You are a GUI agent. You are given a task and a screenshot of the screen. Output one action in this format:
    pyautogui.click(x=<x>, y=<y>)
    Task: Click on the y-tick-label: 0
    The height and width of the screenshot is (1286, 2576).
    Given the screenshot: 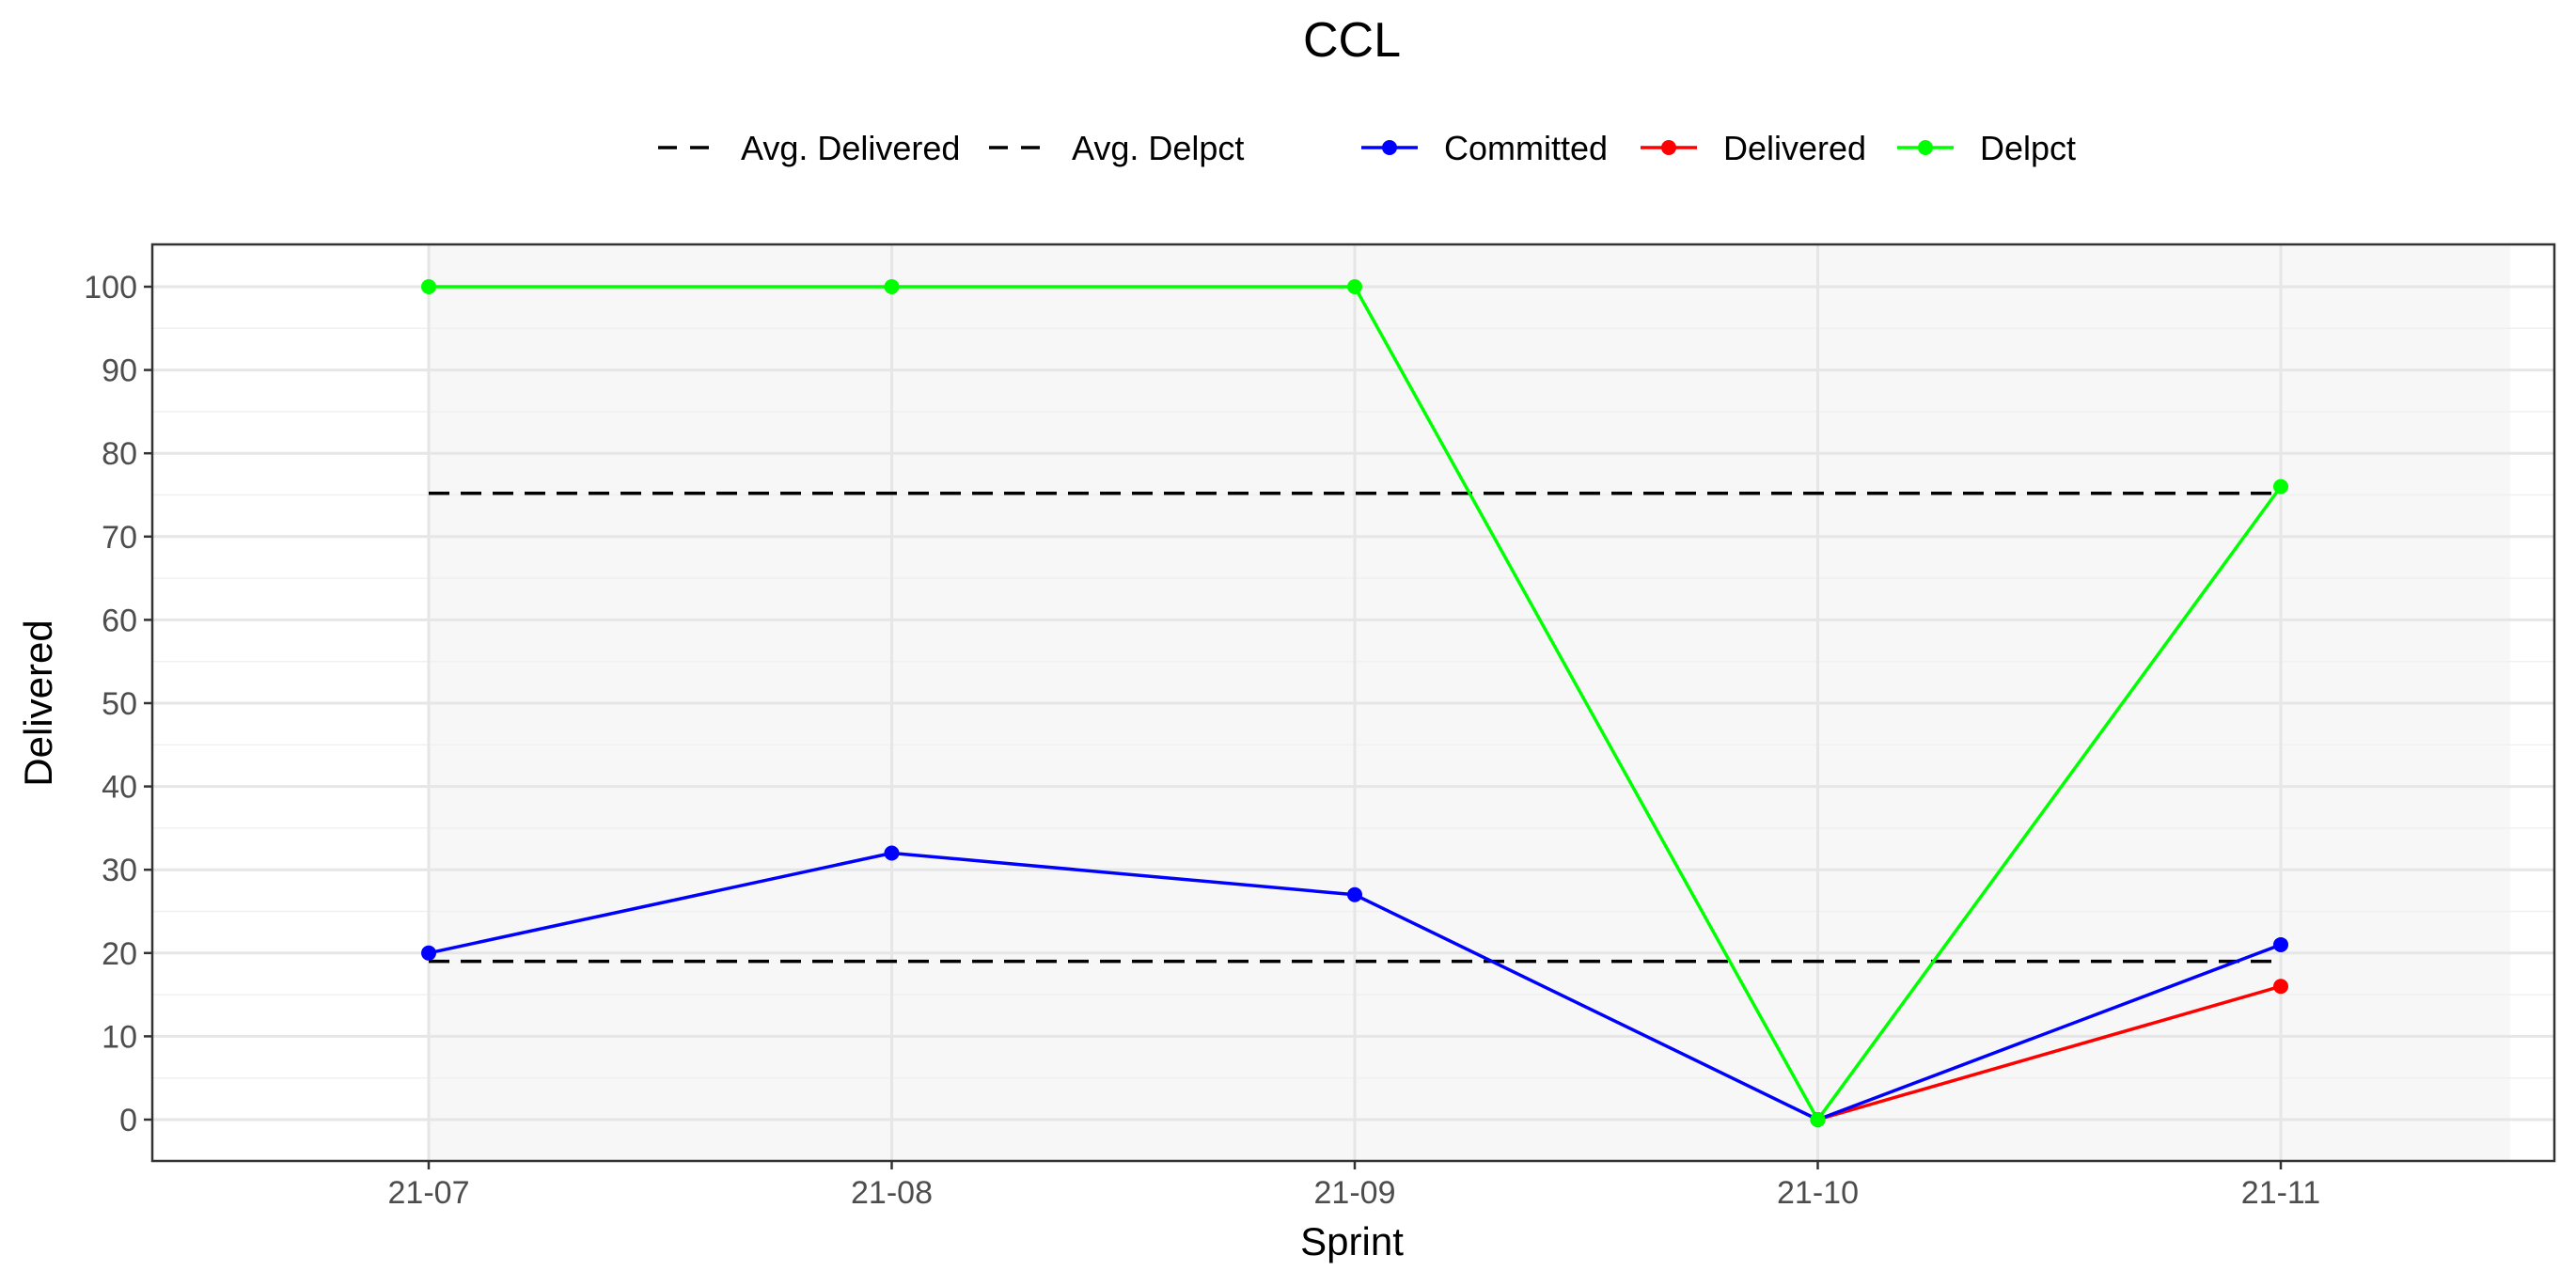 What is the action you would take?
    pyautogui.click(x=128, y=1120)
    